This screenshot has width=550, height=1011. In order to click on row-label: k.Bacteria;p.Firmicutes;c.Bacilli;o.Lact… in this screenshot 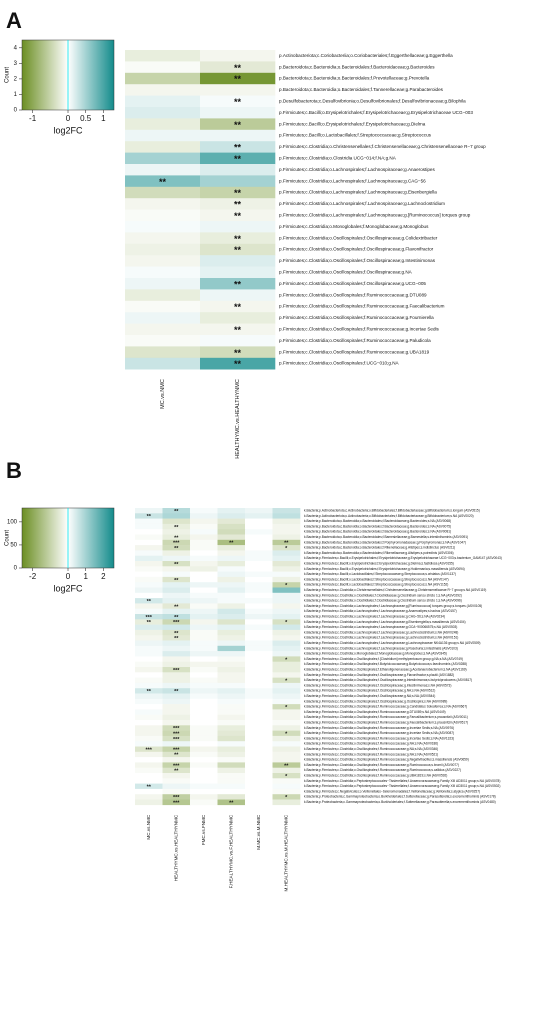, I will do `click(380, 574)`.